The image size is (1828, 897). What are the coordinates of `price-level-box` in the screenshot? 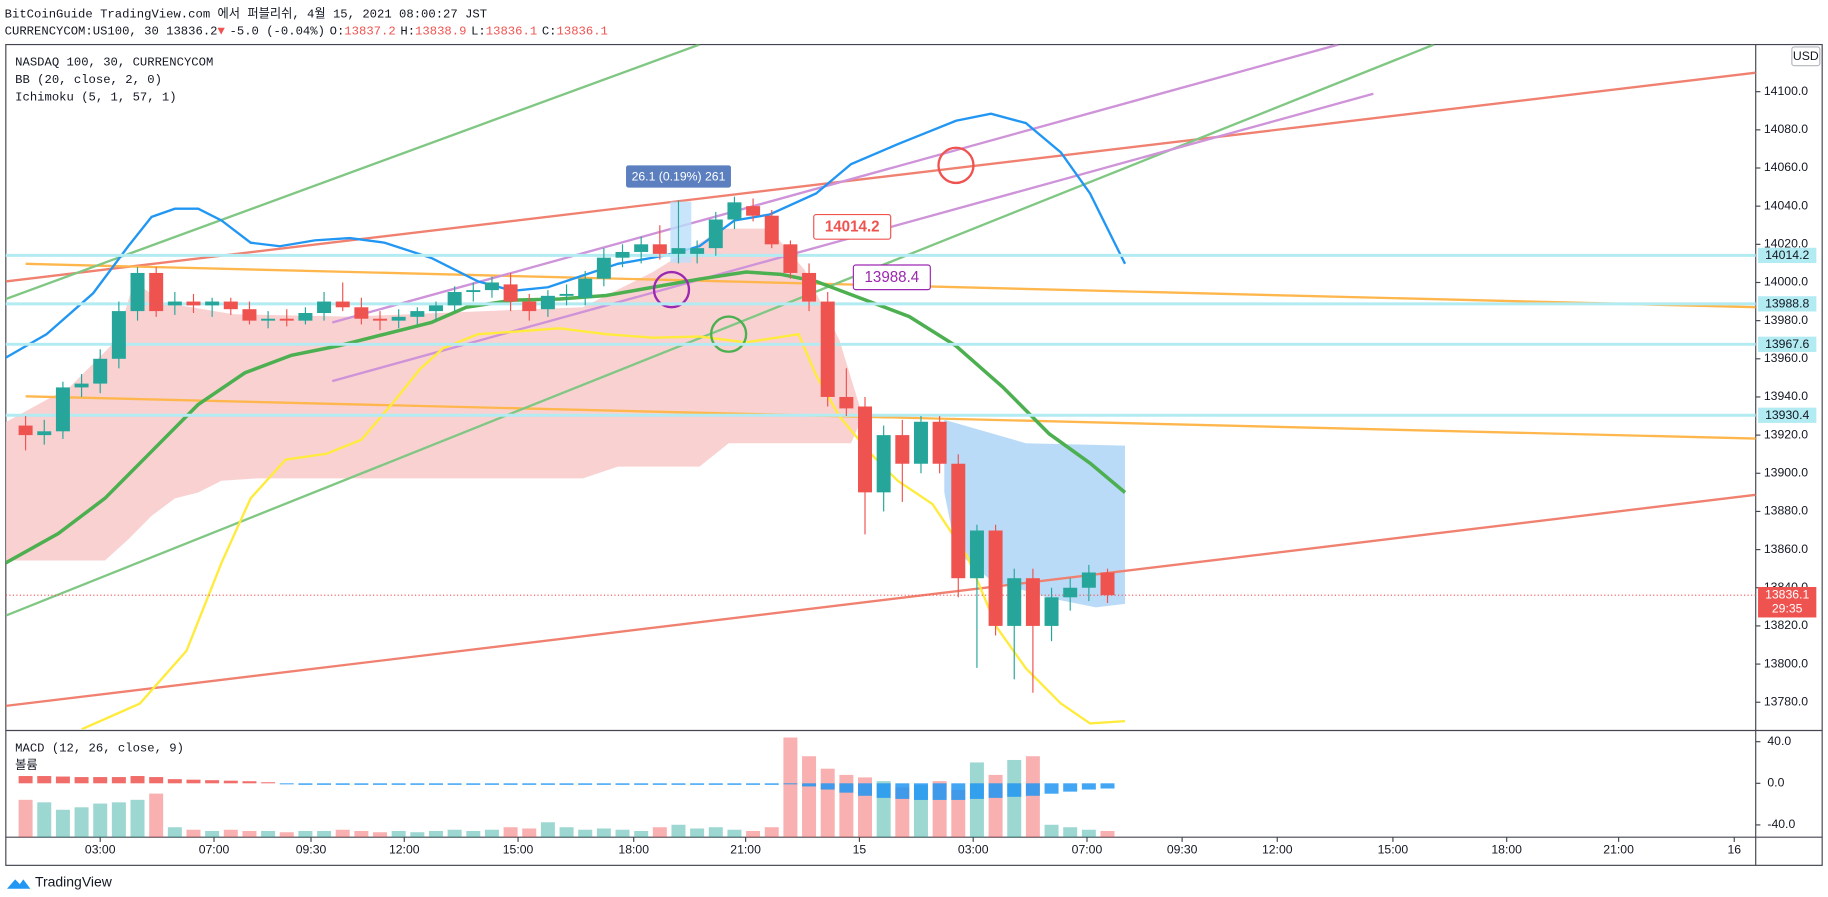 It's located at (1787, 255).